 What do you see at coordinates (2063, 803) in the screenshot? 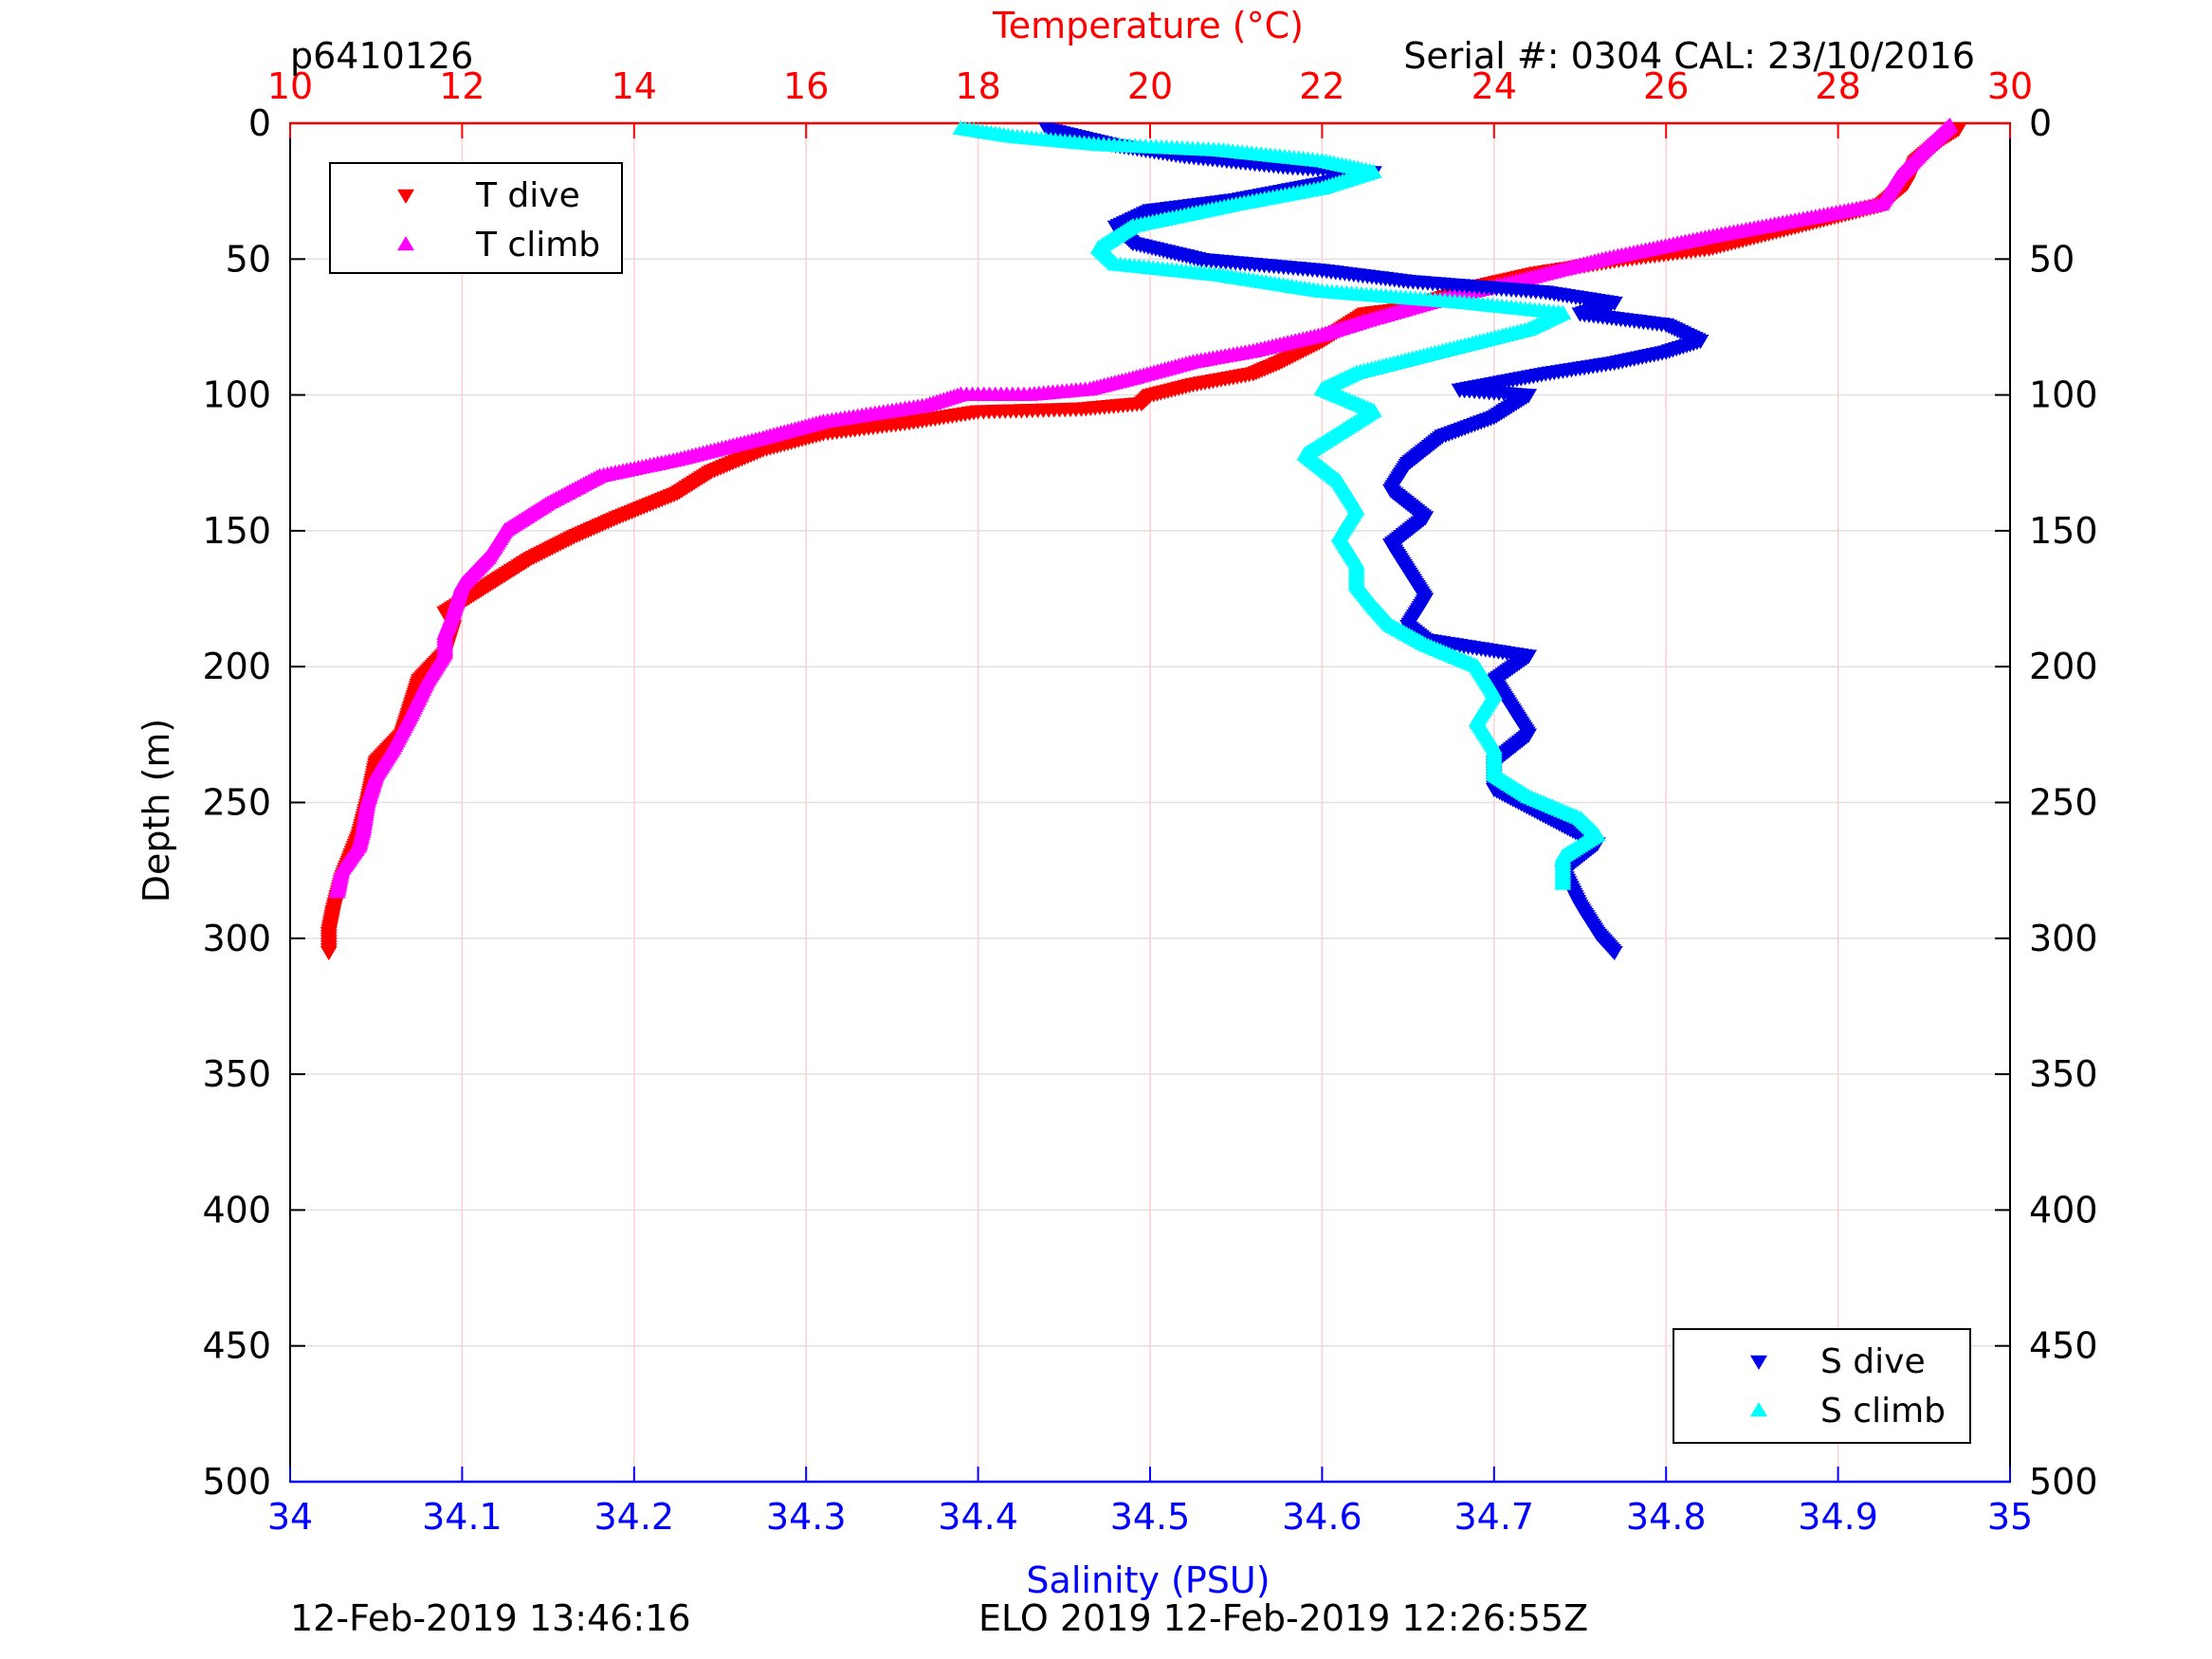
I see `depth-tick-label-right: 250` at bounding box center [2063, 803].